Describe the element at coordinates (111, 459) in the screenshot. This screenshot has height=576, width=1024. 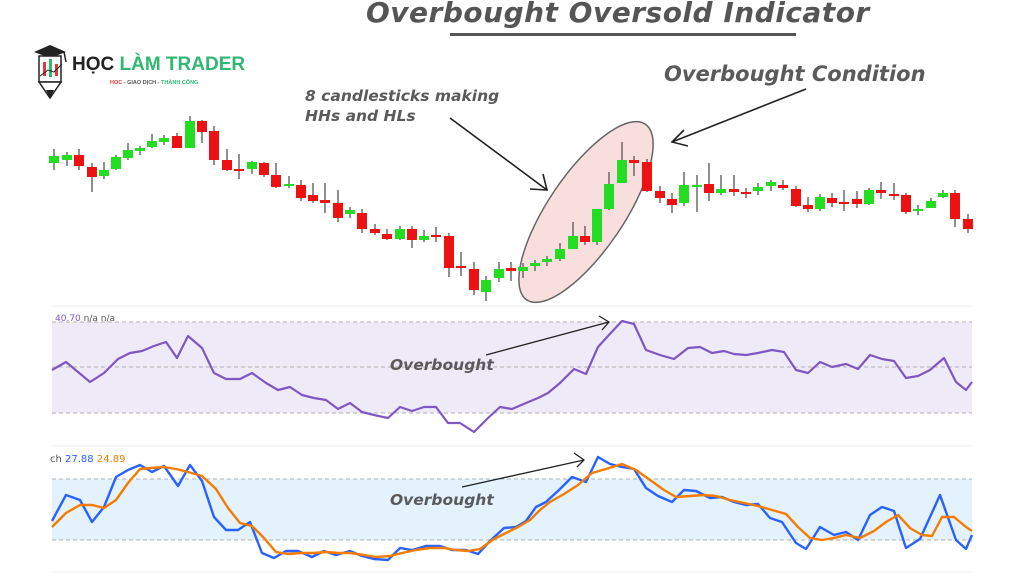
I see `stoch-d-value: 24.89` at that location.